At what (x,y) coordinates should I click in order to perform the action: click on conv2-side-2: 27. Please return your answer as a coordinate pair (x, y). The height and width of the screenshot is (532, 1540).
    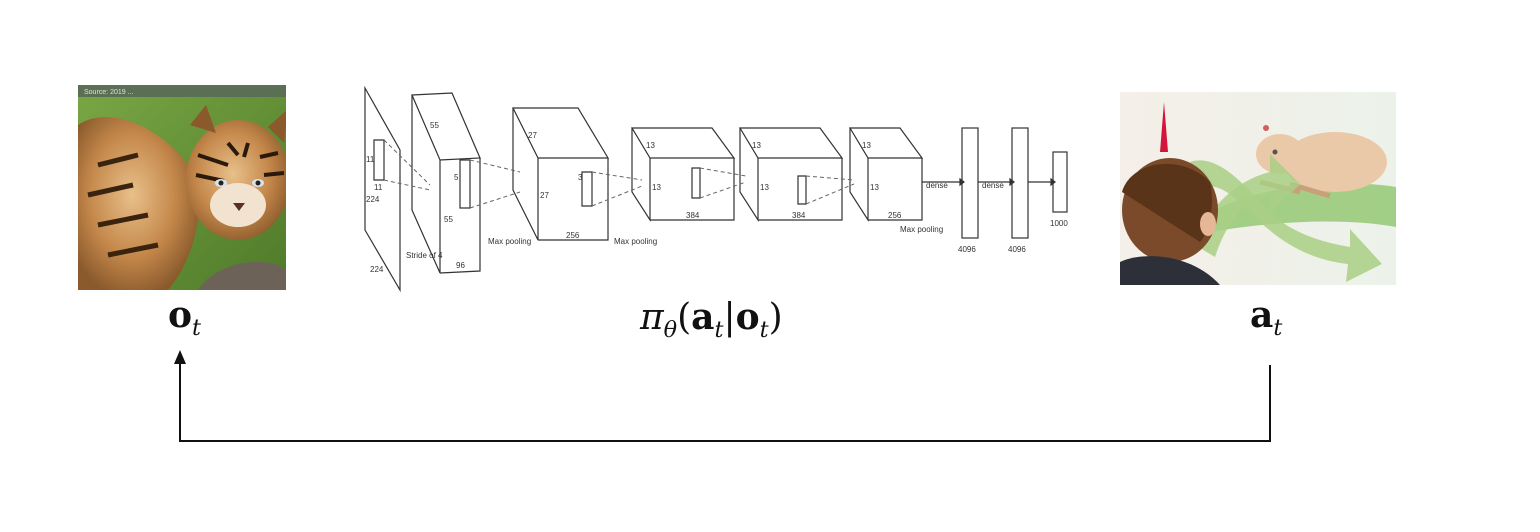
    Looking at the image, I should click on (544, 195).